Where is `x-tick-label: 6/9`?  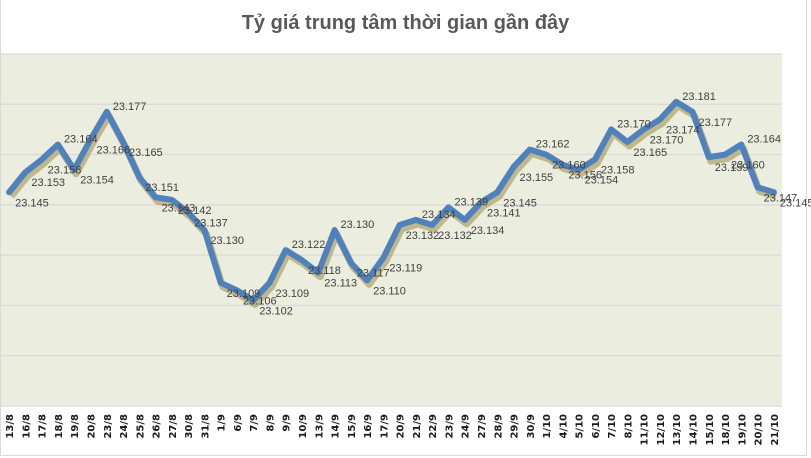
x-tick-label: 6/9 is located at coordinates (238, 423).